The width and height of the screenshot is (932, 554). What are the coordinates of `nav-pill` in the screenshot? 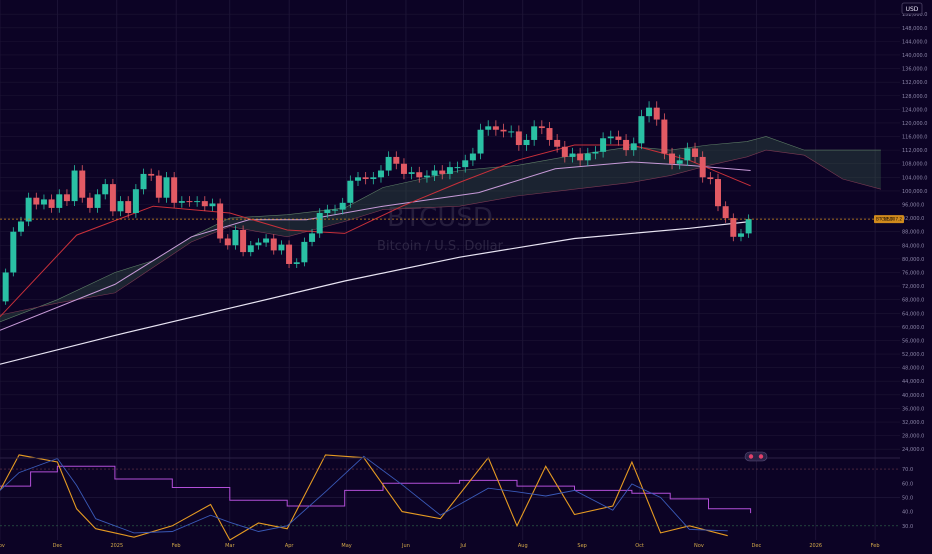 It's located at (756, 456).